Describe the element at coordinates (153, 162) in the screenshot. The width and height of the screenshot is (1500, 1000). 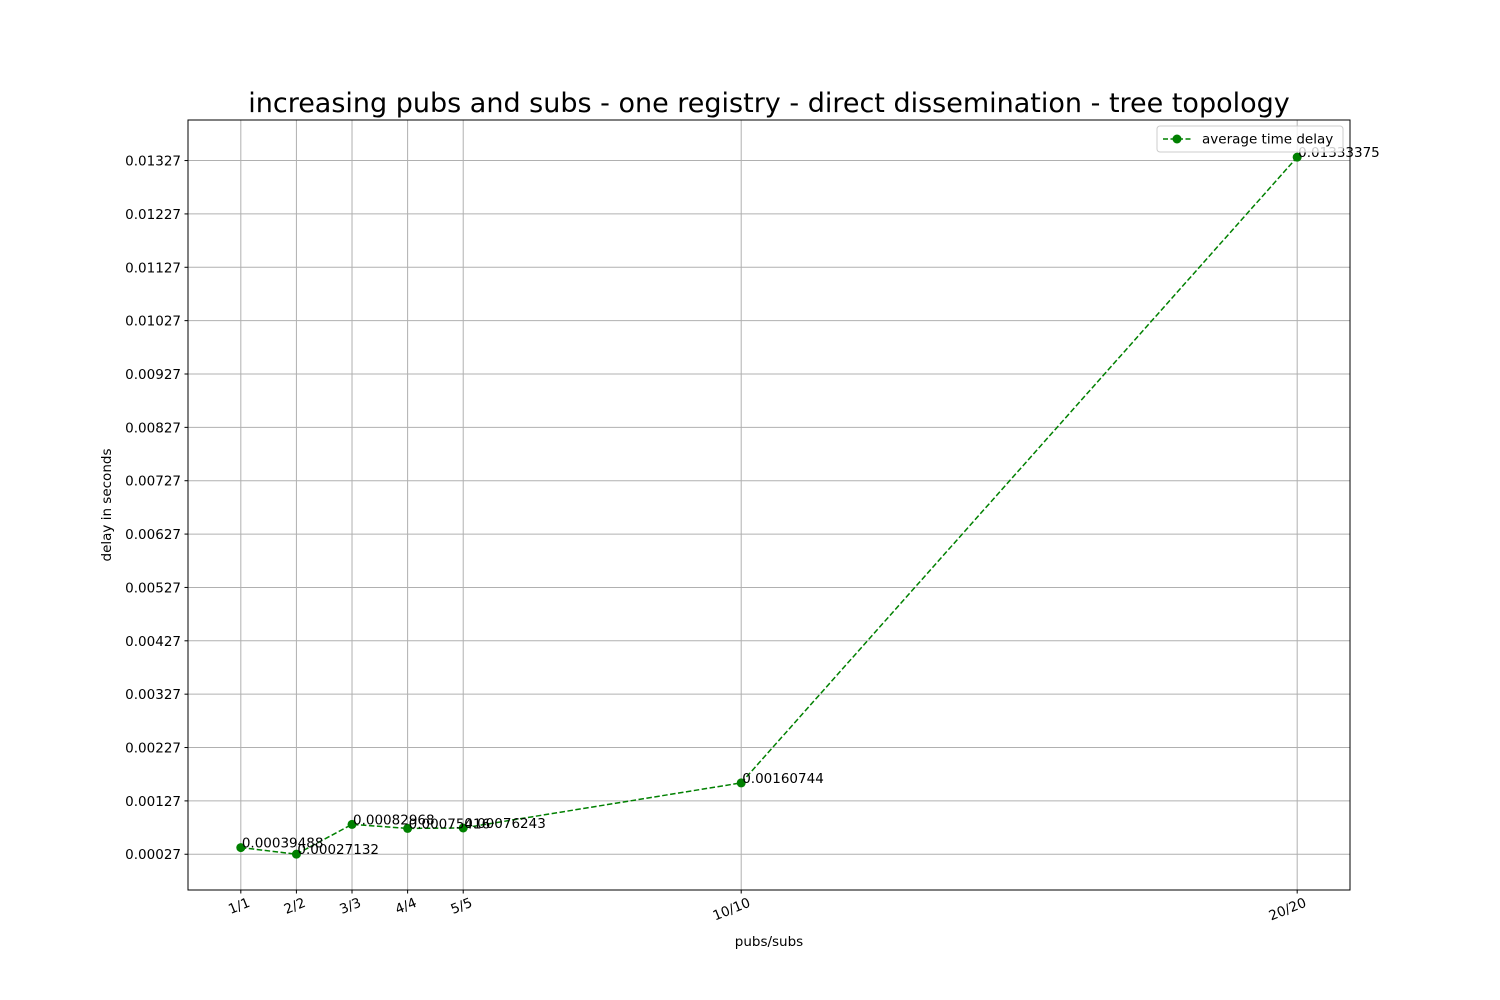
I see `y-tick-label: 0.01327` at that location.